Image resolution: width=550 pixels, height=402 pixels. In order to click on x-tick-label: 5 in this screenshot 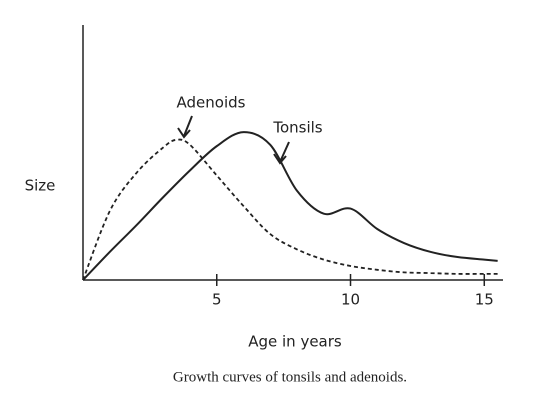, I will do `click(217, 300)`.